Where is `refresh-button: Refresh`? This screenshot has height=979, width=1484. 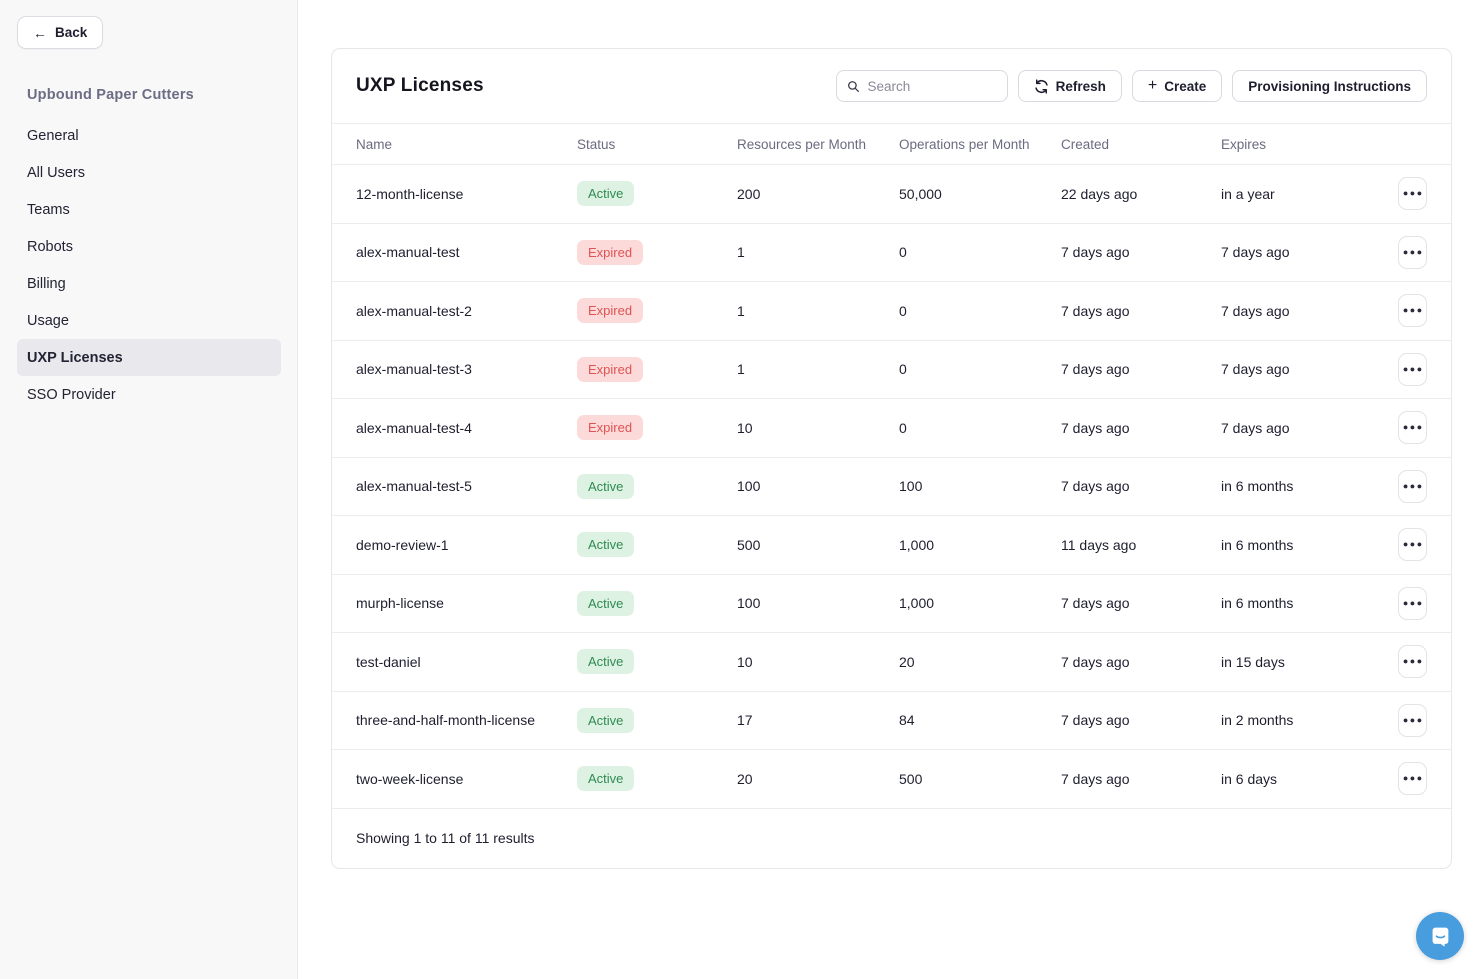 refresh-button: Refresh is located at coordinates (1069, 86).